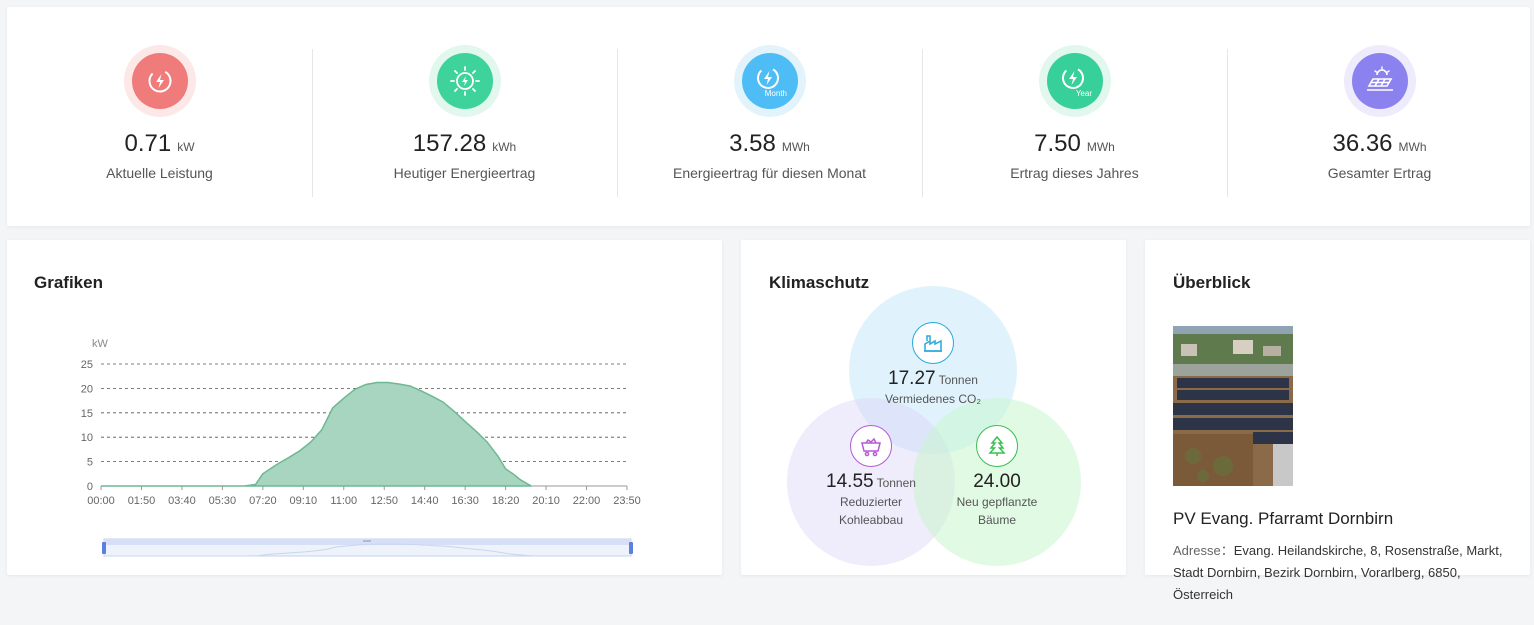 This screenshot has height=625, width=1534. Describe the element at coordinates (1379, 173) in the screenshot. I see `kpi-label: Gesamter Ertrag` at that location.